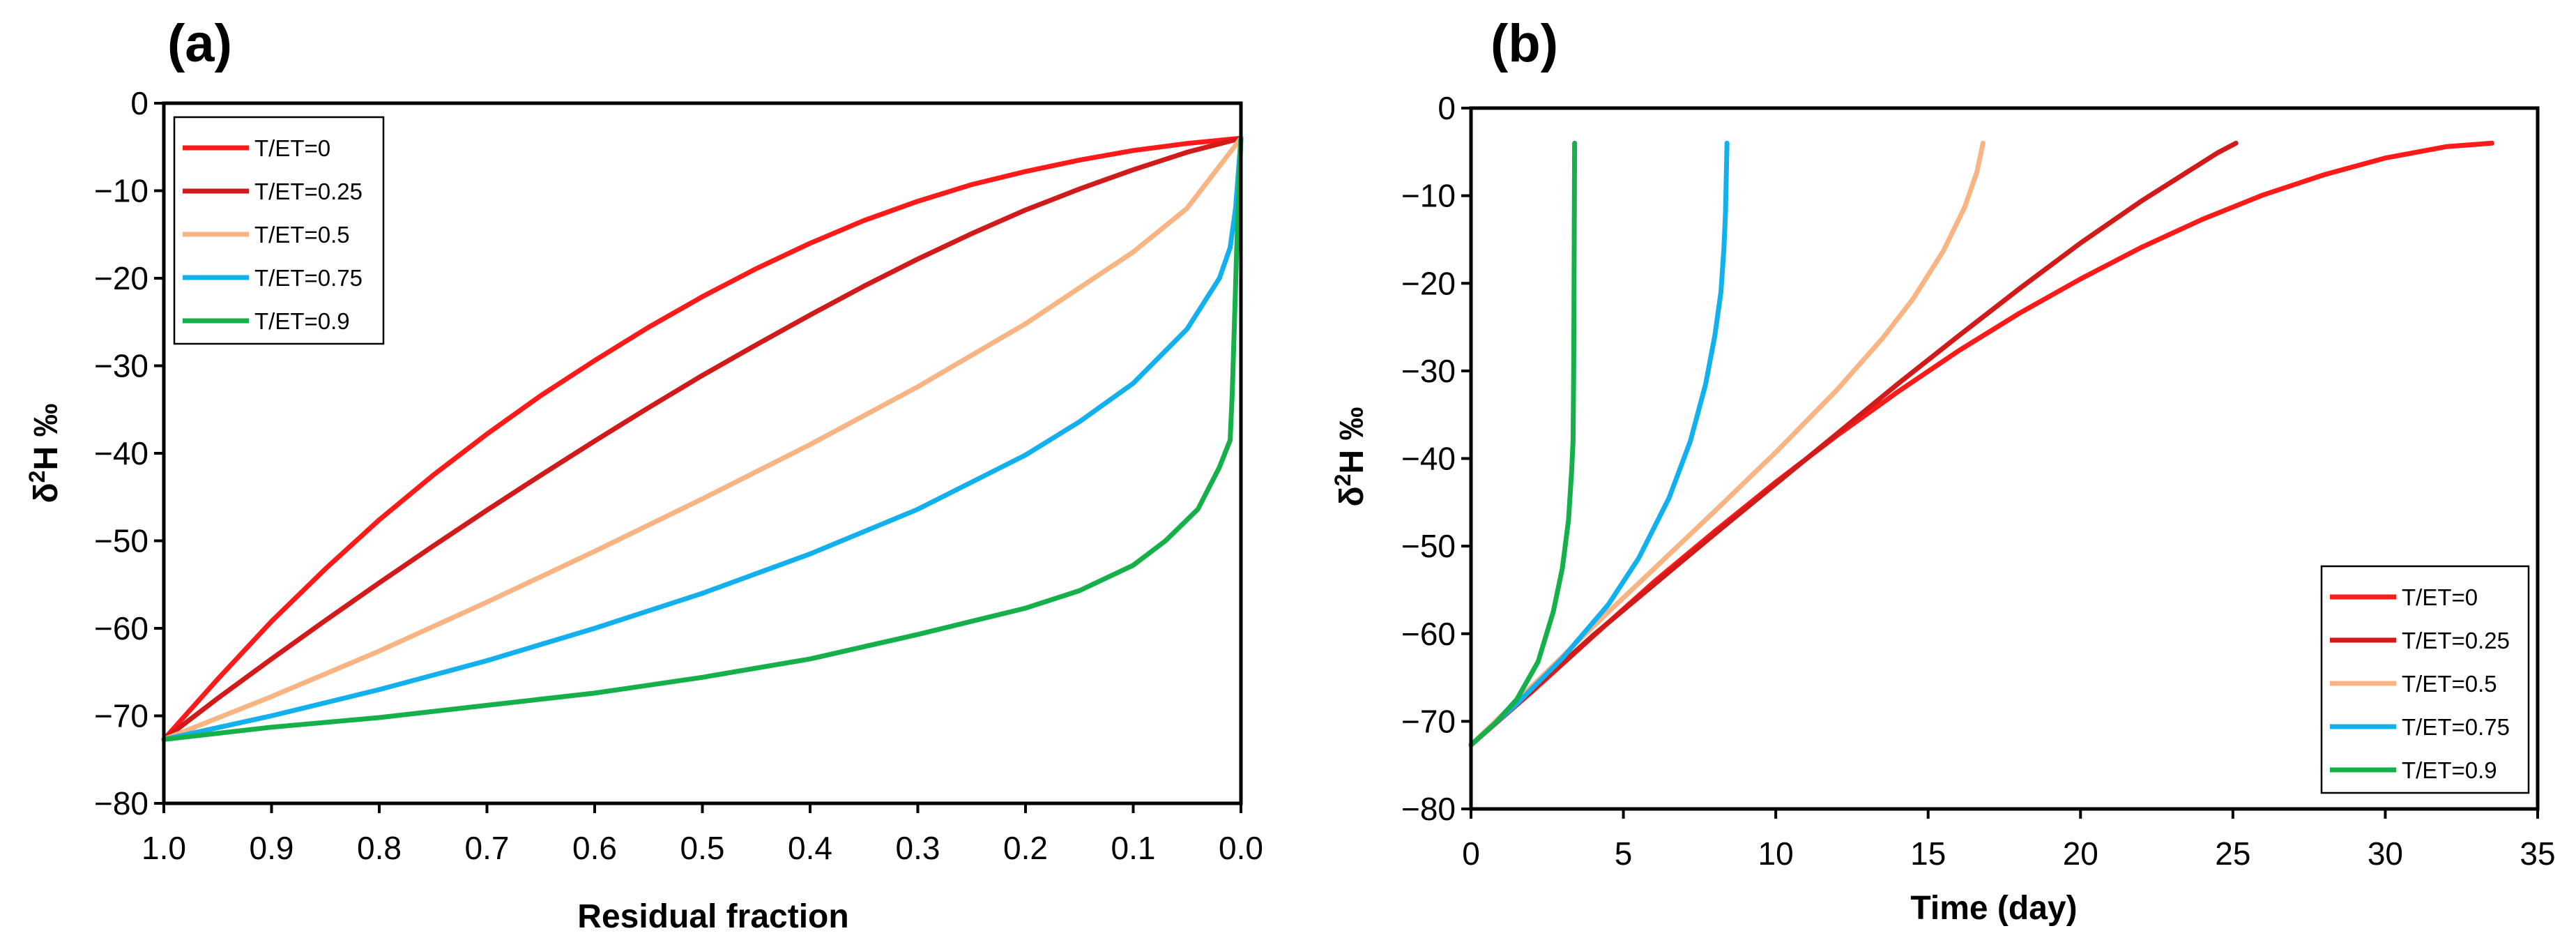 This screenshot has height=947, width=2576. What do you see at coordinates (2538, 853) in the screenshot?
I see `x-tick-label-b-7: 35` at bounding box center [2538, 853].